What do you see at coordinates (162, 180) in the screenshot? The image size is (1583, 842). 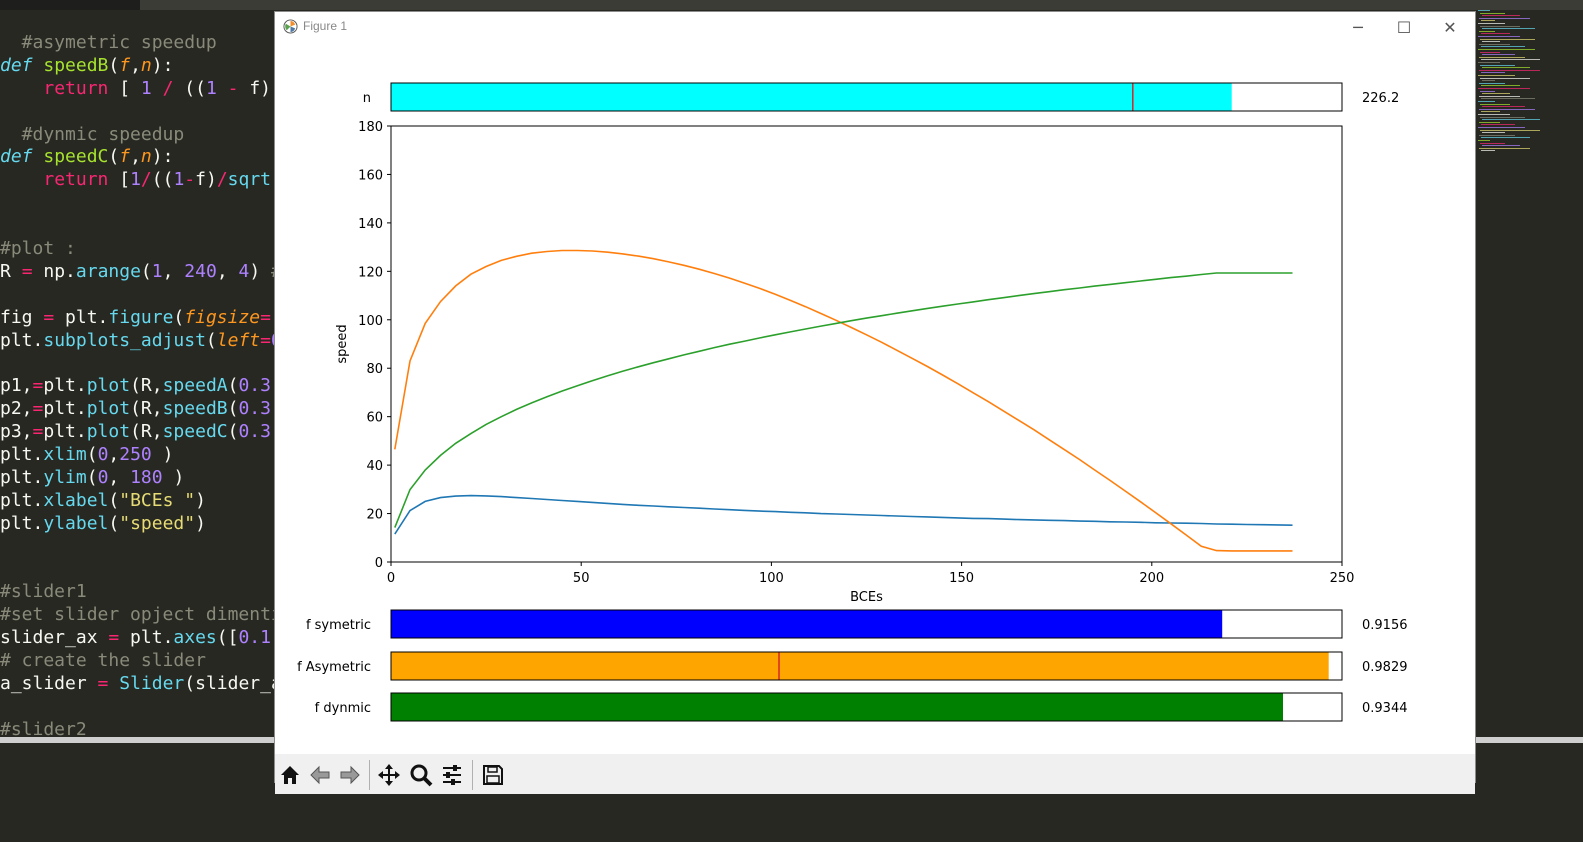 I see `code-token: ((` at bounding box center [162, 180].